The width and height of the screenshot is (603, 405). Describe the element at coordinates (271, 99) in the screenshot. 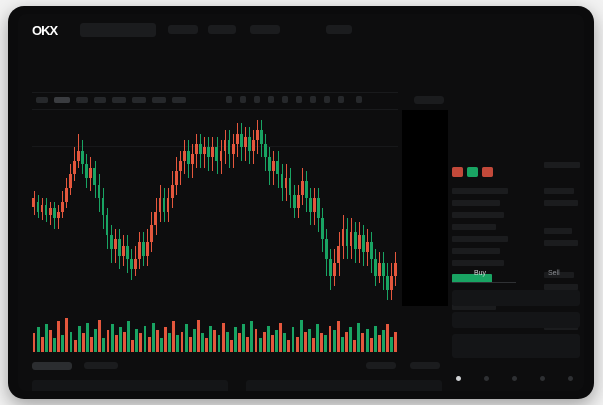

I see `wave-icon` at that location.